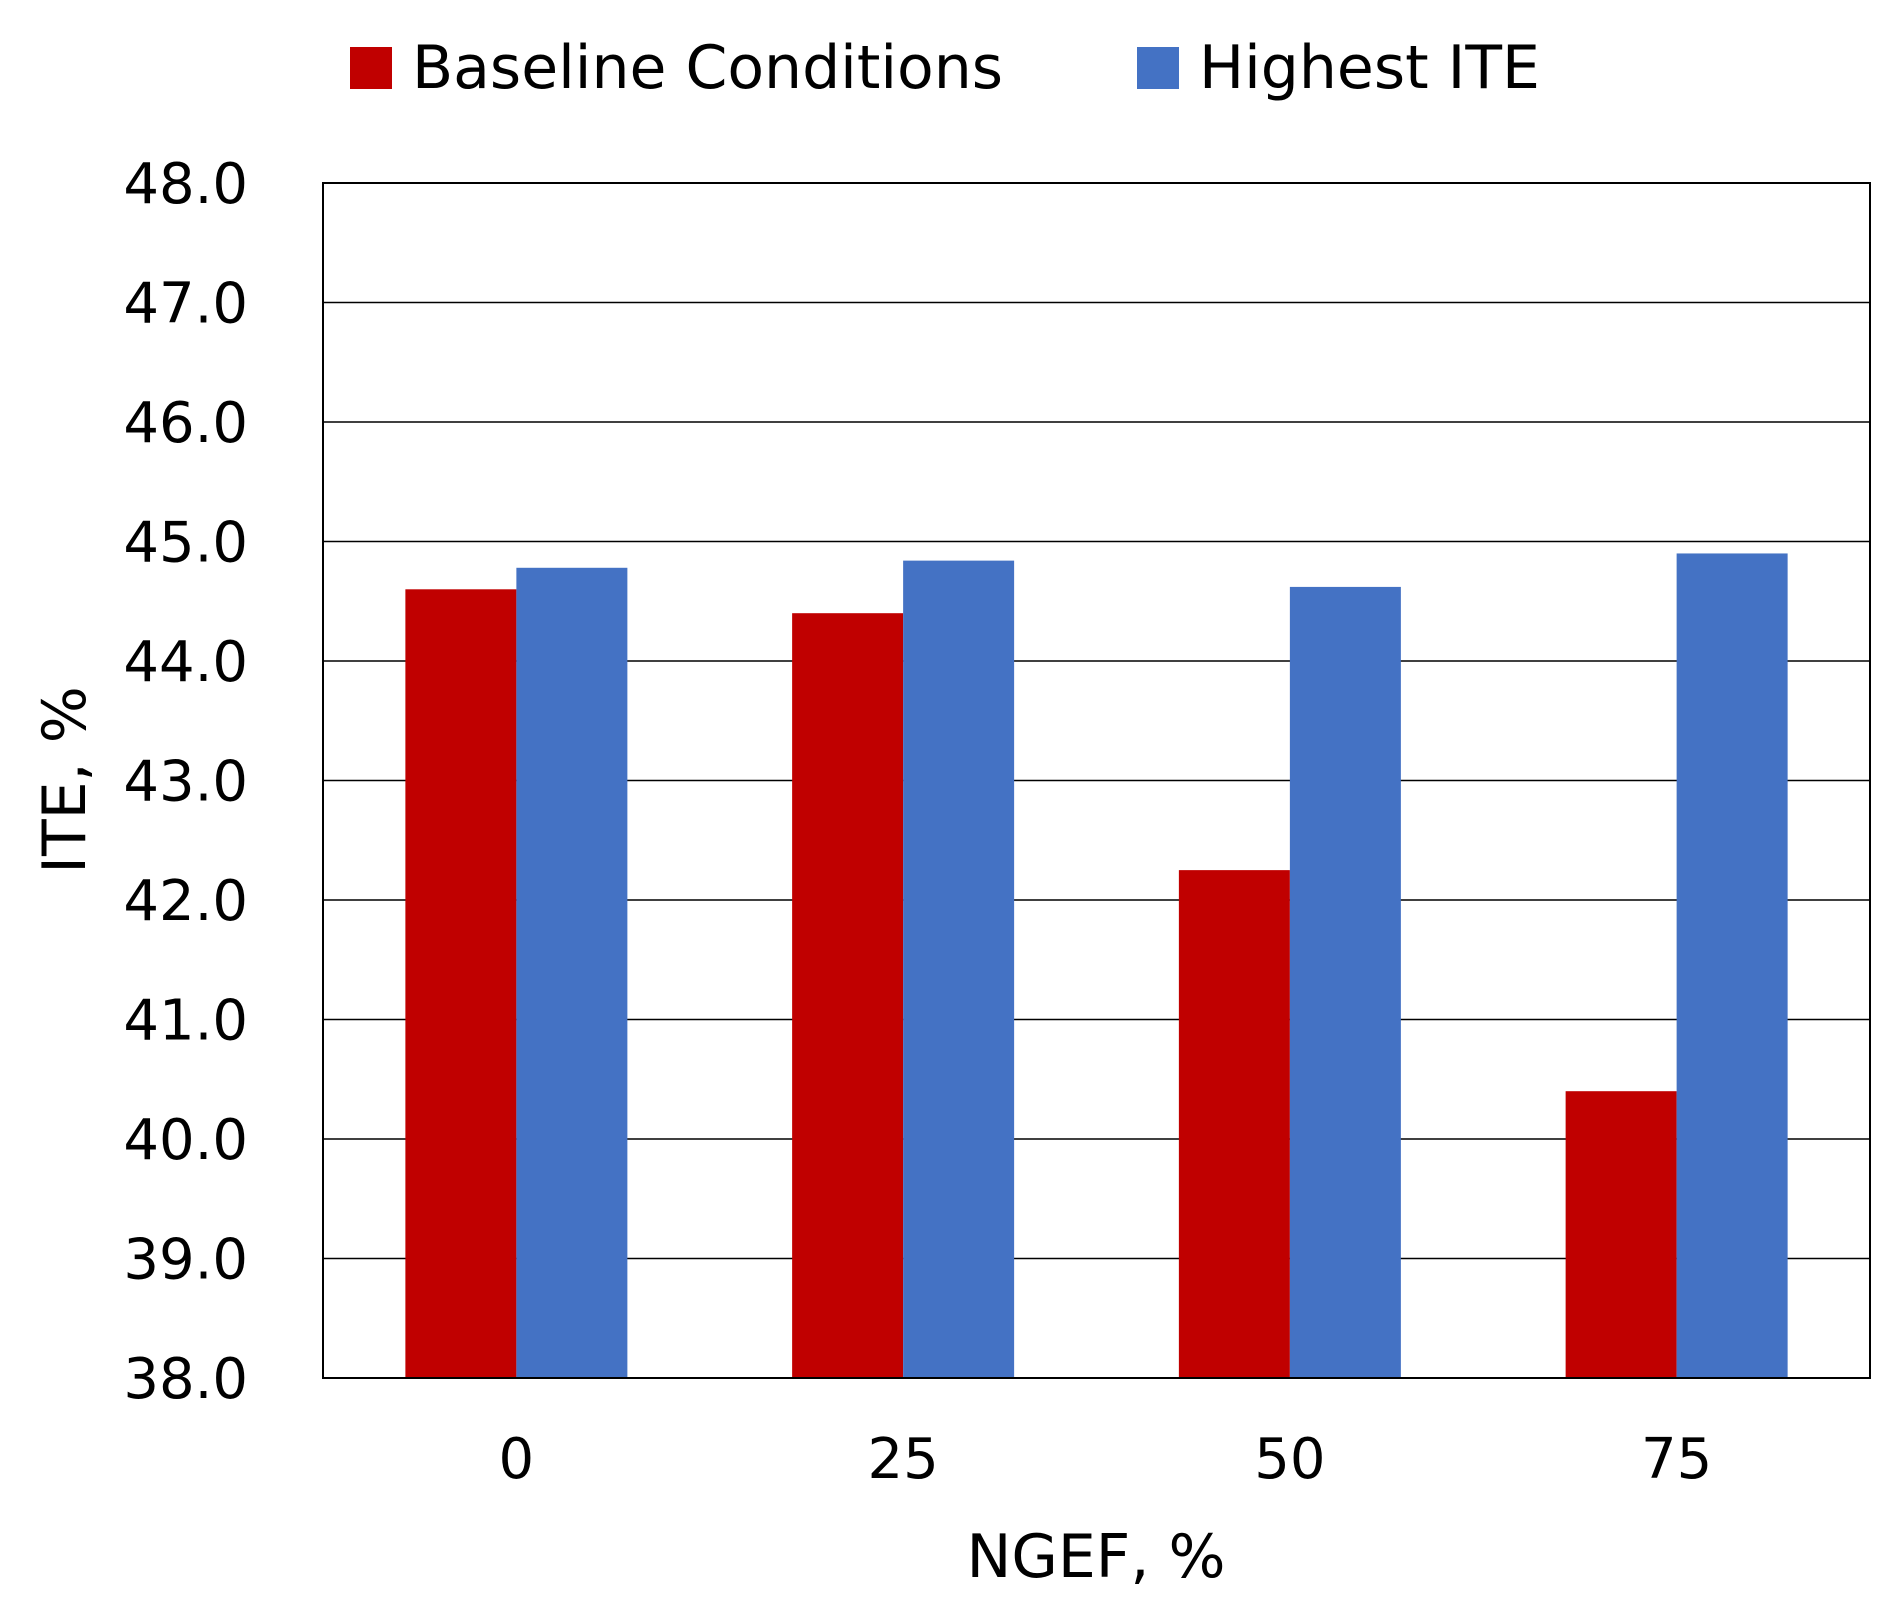 This screenshot has height=1612, width=1901. What do you see at coordinates (185, 1021) in the screenshot?
I see `y-tick-label: 41.0` at bounding box center [185, 1021].